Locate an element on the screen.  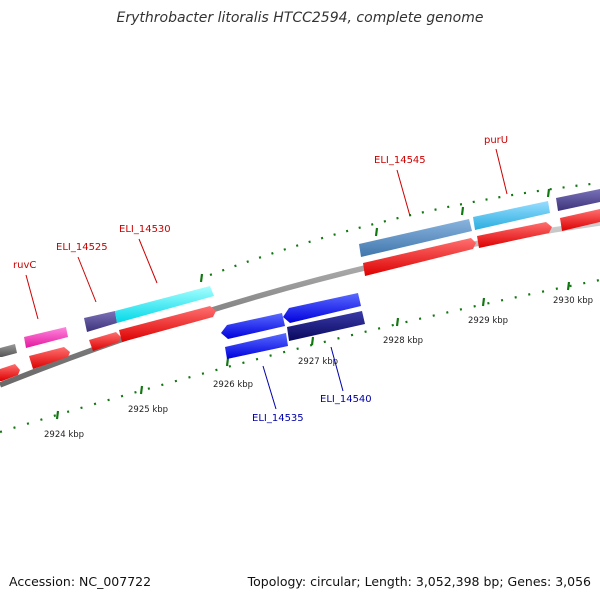
scale-label-2930: 2930 kbp is located at coordinates (573, 301).